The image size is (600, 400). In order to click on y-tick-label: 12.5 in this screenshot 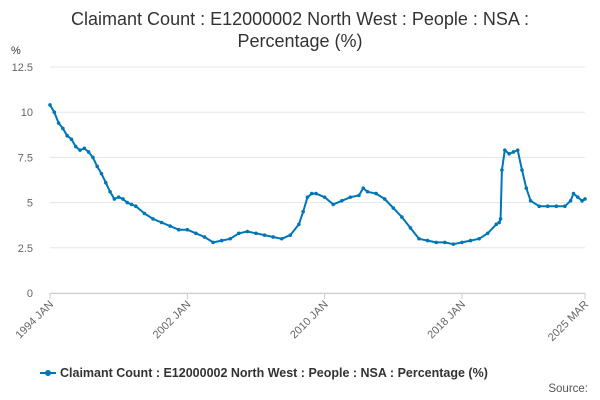, I will do `click(22, 68)`.